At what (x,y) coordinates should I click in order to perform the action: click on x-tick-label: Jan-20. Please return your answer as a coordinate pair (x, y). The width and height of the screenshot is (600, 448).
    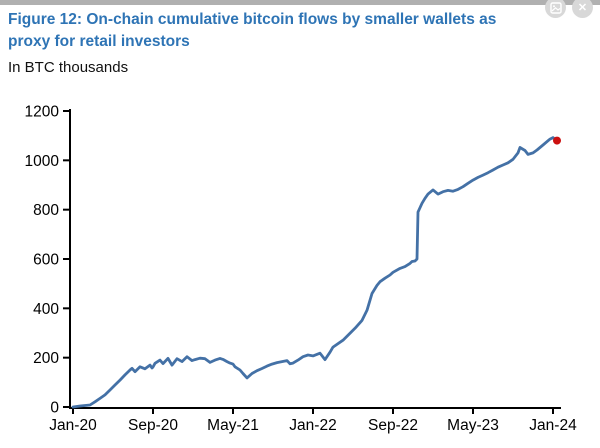
    Looking at the image, I should click on (73, 425).